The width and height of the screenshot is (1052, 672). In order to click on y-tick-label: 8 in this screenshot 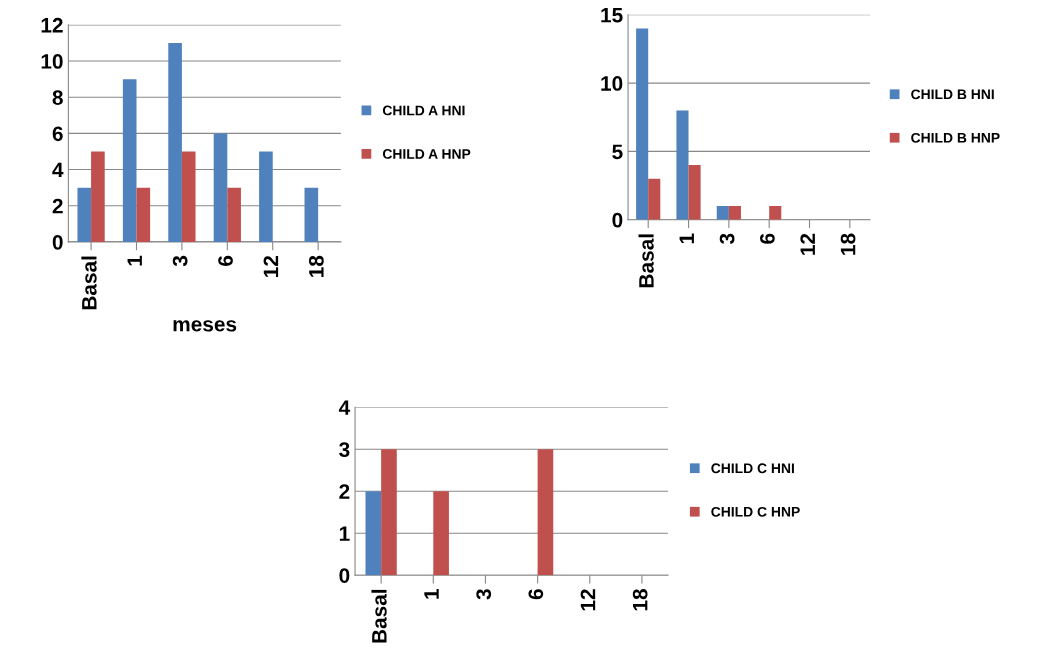, I will do `click(57, 97)`.